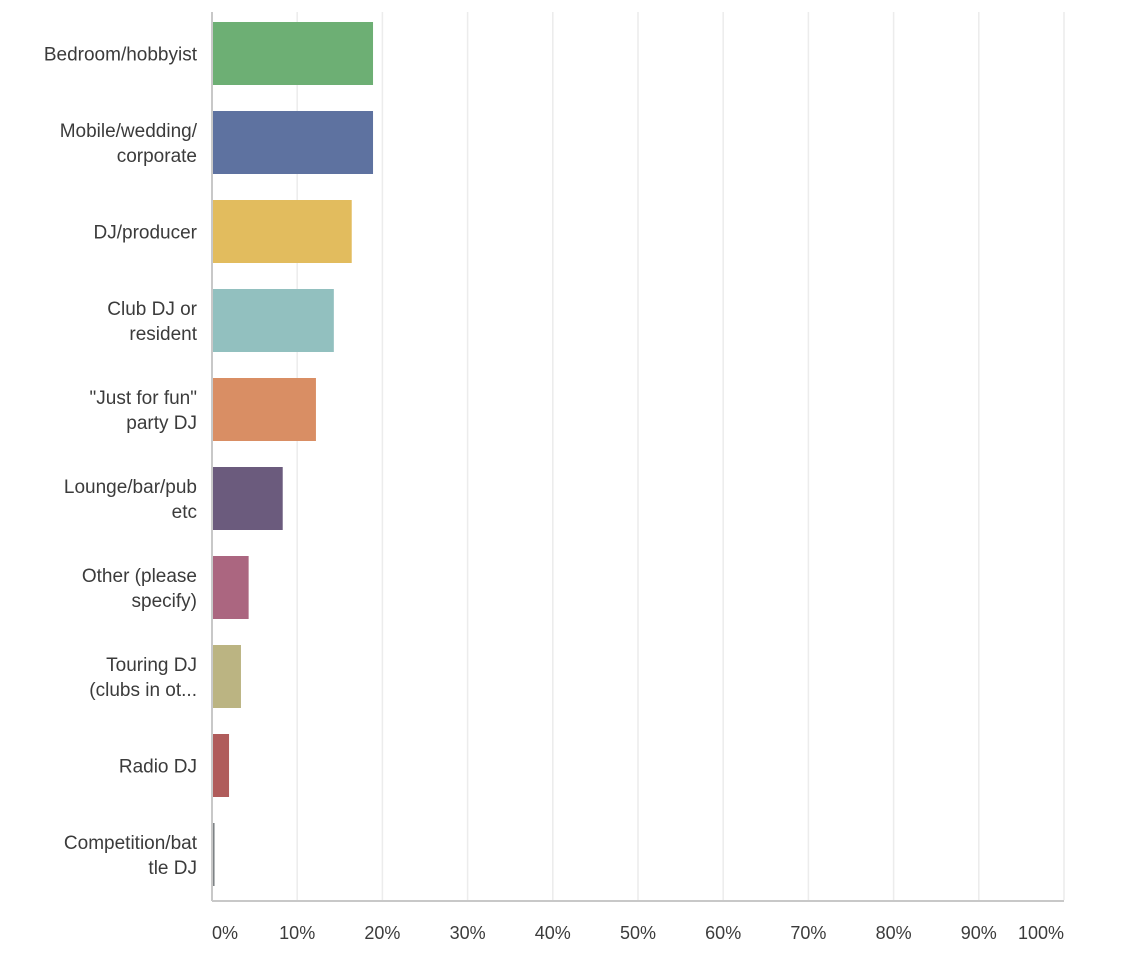  What do you see at coordinates (172, 868) in the screenshot?
I see `category-label: tle DJ` at bounding box center [172, 868].